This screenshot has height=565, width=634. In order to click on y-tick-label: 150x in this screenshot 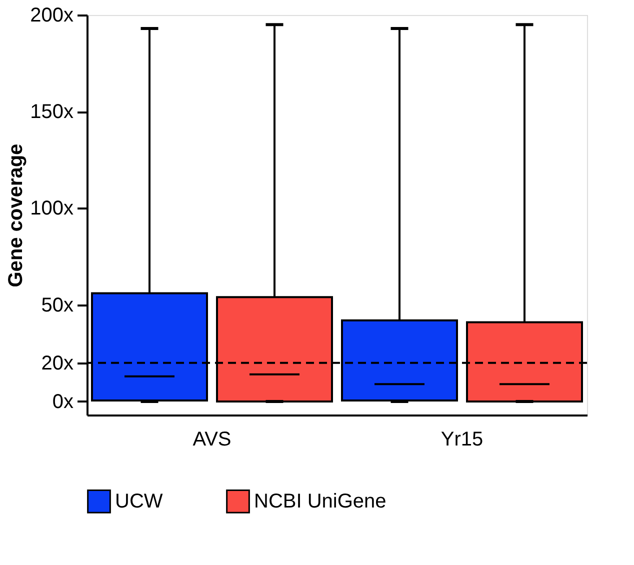, I will do `click(52, 112)`.